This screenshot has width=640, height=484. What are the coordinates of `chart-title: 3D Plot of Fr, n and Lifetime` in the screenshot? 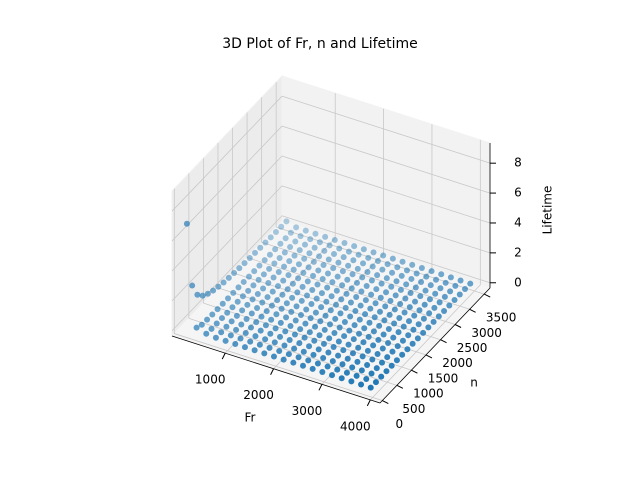 It's located at (320, 44).